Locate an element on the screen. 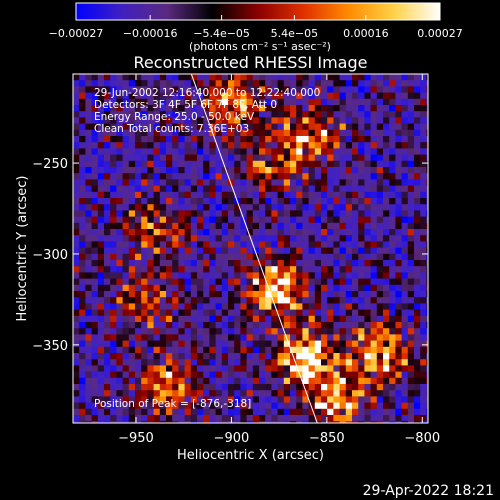 The width and height of the screenshot is (500, 500). x-tick-label: −800 is located at coordinates (422, 438).